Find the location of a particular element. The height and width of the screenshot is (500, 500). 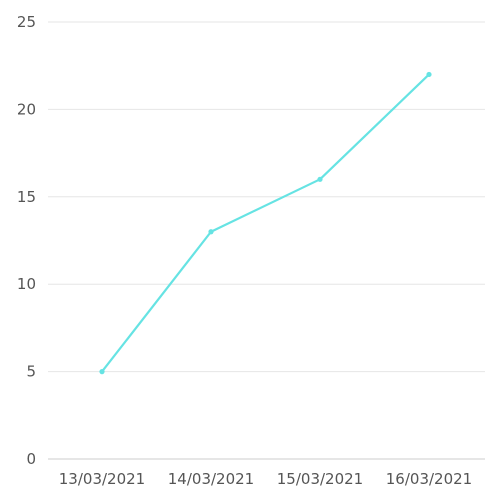

x-tick-label: 14/03/2021 is located at coordinates (211, 479).